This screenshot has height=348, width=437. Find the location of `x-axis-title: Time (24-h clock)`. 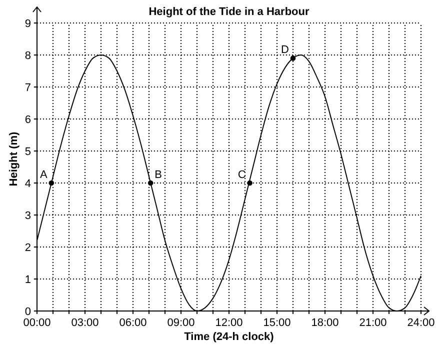

x-axis-title: Time (24-h clock) is located at coordinates (229, 337).